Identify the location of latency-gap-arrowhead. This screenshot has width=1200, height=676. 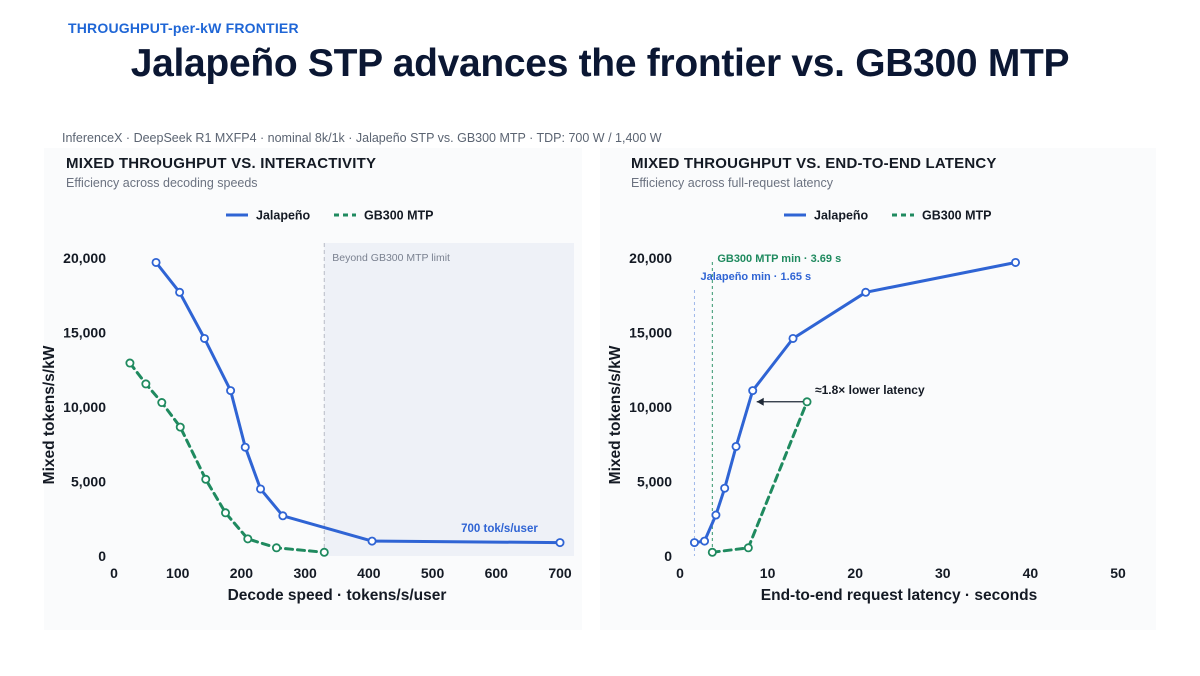
(760, 401).